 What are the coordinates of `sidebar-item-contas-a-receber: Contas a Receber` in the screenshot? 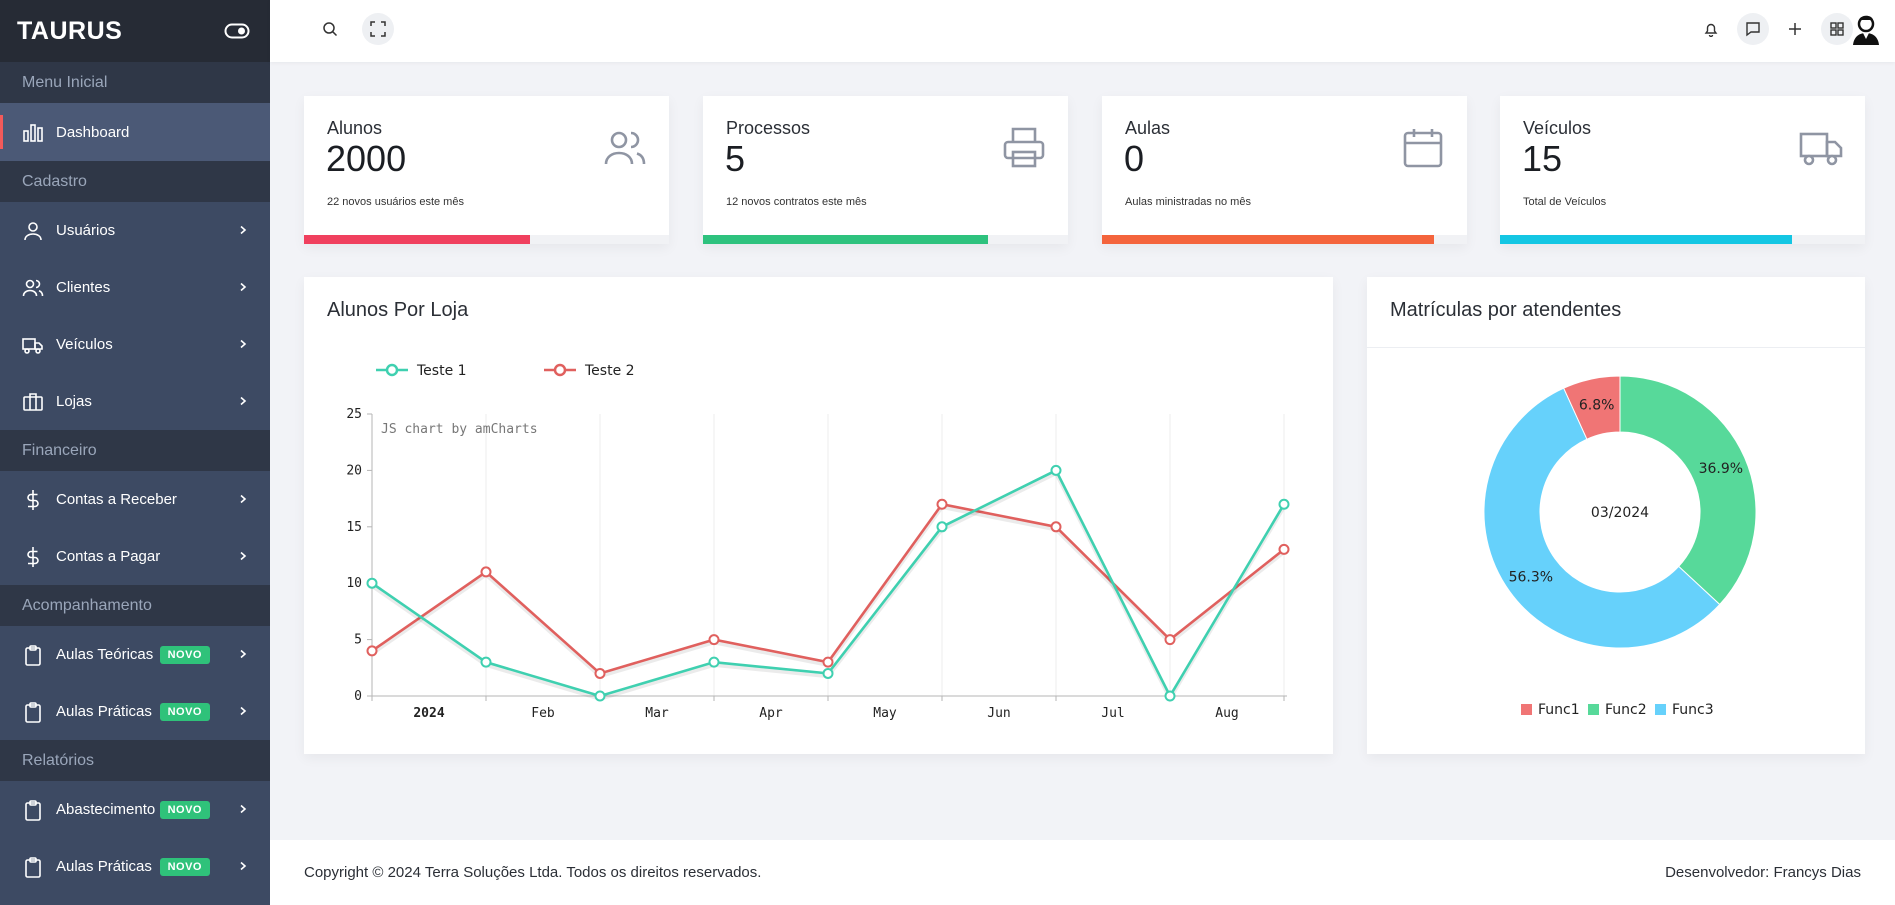 It's located at (135, 499).